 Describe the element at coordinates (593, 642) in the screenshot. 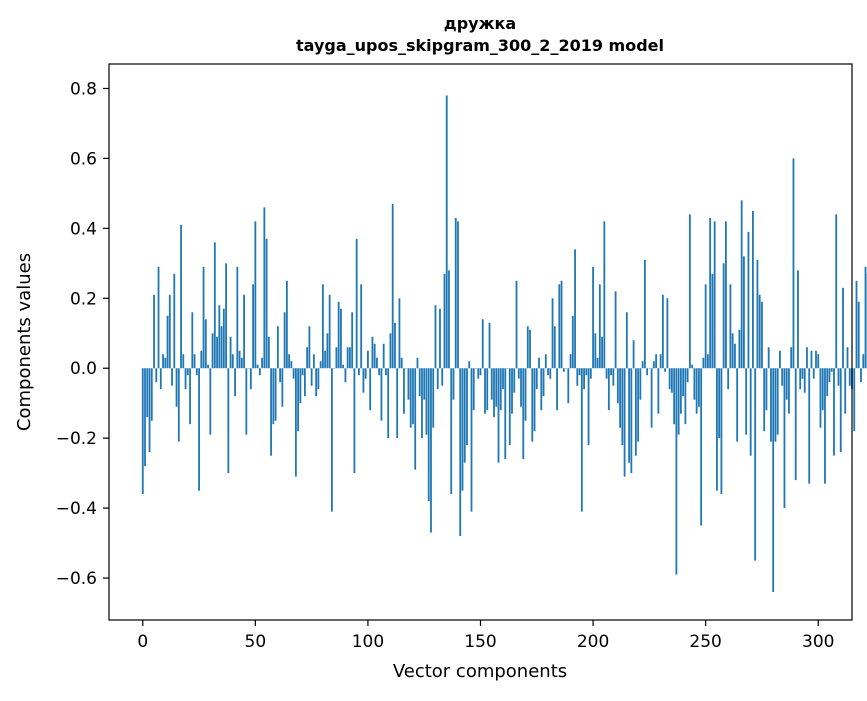

I see `x-tick-label: 200` at that location.